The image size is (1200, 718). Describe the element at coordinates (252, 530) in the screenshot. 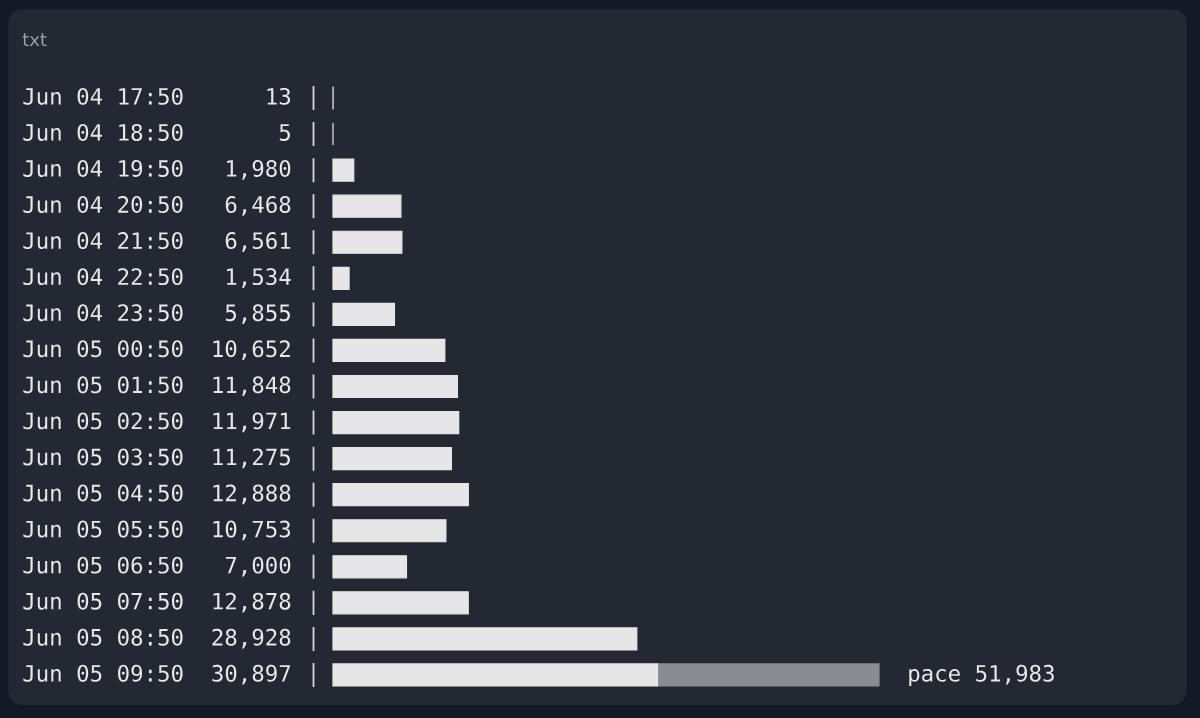

I see `data-label: 10,753` at that location.